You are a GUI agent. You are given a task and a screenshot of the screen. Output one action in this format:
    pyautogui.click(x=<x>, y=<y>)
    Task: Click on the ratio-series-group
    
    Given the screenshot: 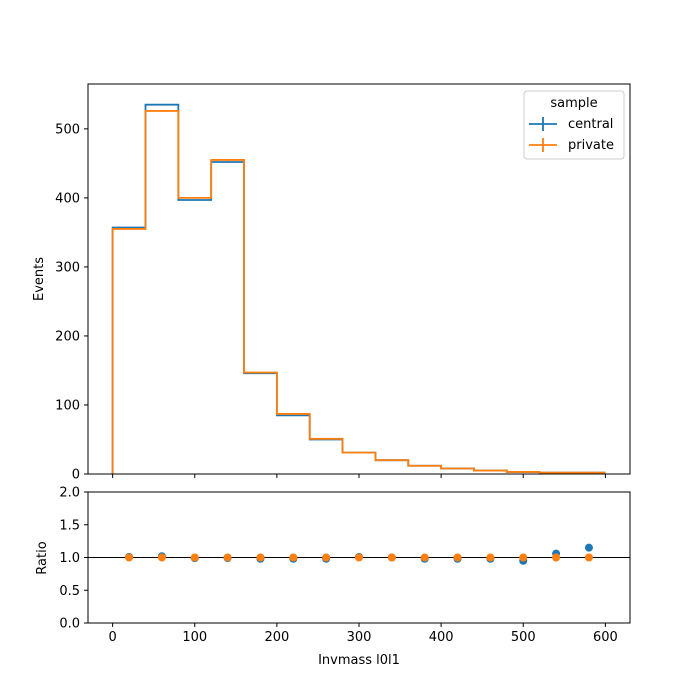 What is the action you would take?
    pyautogui.click(x=359, y=554)
    